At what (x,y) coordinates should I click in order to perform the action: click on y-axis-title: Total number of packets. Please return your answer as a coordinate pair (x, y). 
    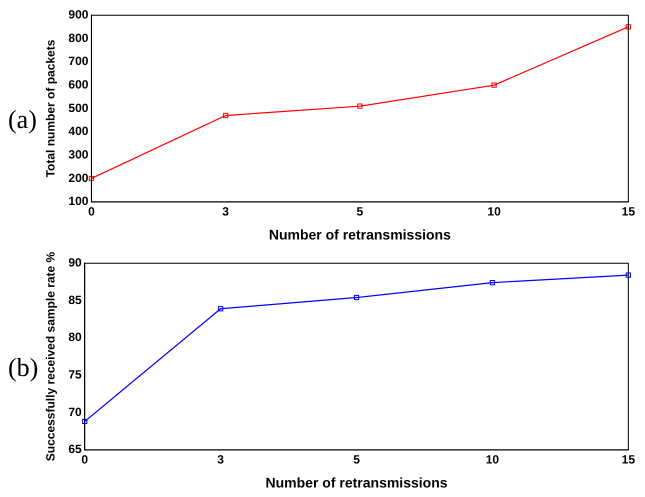
    Looking at the image, I should click on (51, 108).